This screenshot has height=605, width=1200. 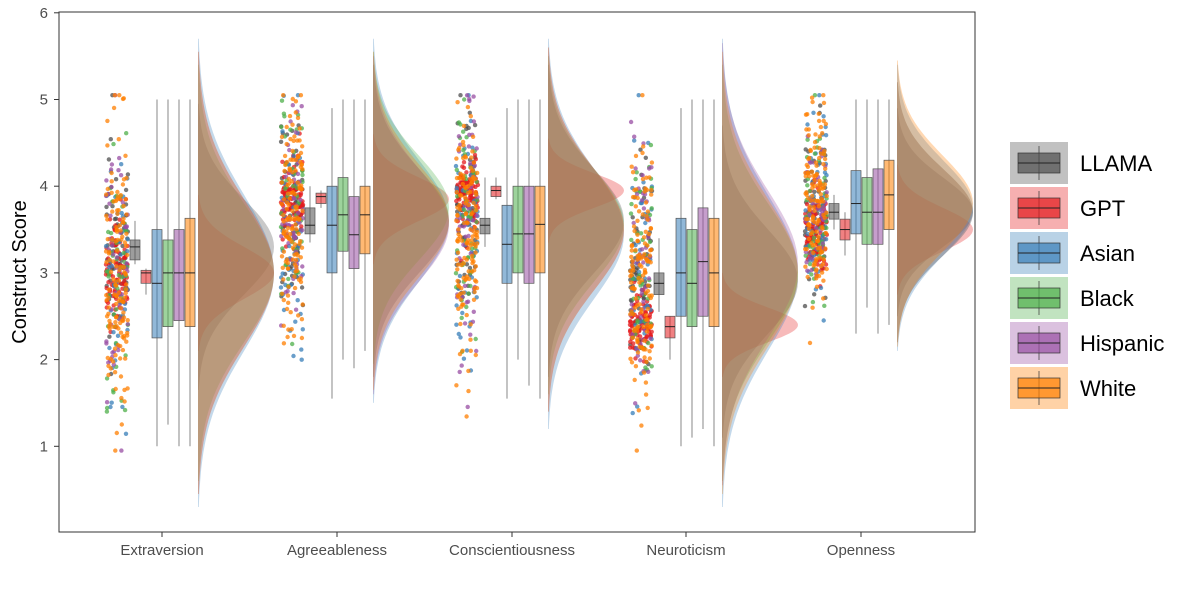 I want to click on legend-label: Asian, so click(x=1107, y=253).